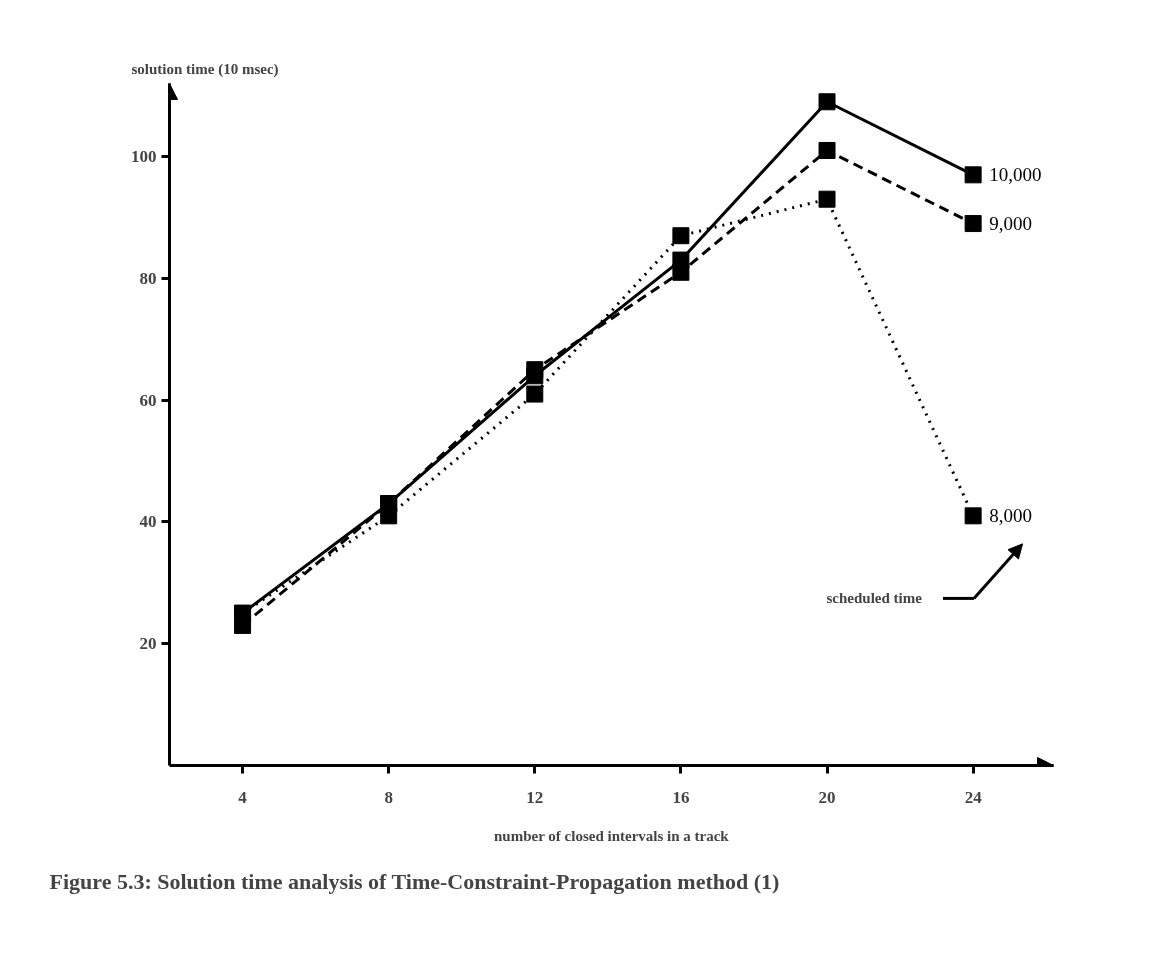 Image resolution: width=1166 pixels, height=957 pixels. I want to click on y-tick-label: 80, so click(148, 278).